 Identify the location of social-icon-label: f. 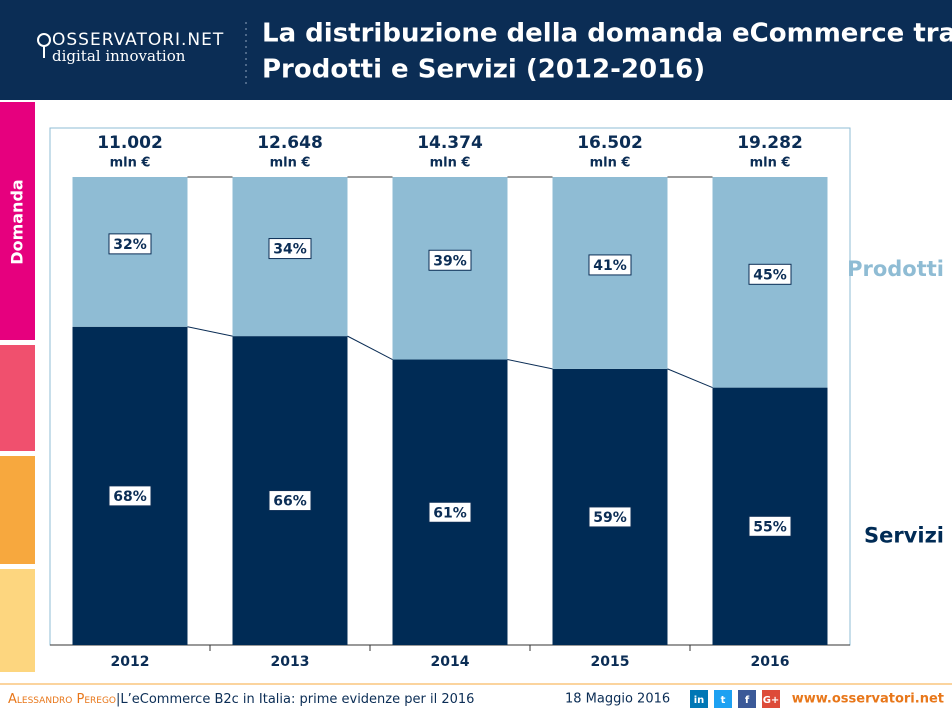
(747, 700).